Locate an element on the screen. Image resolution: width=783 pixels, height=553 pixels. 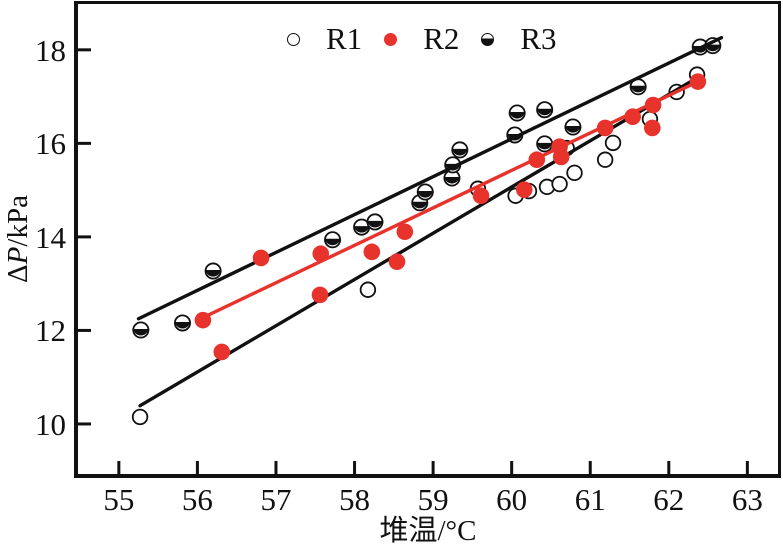
r3-marker-icon is located at coordinates (488, 39).